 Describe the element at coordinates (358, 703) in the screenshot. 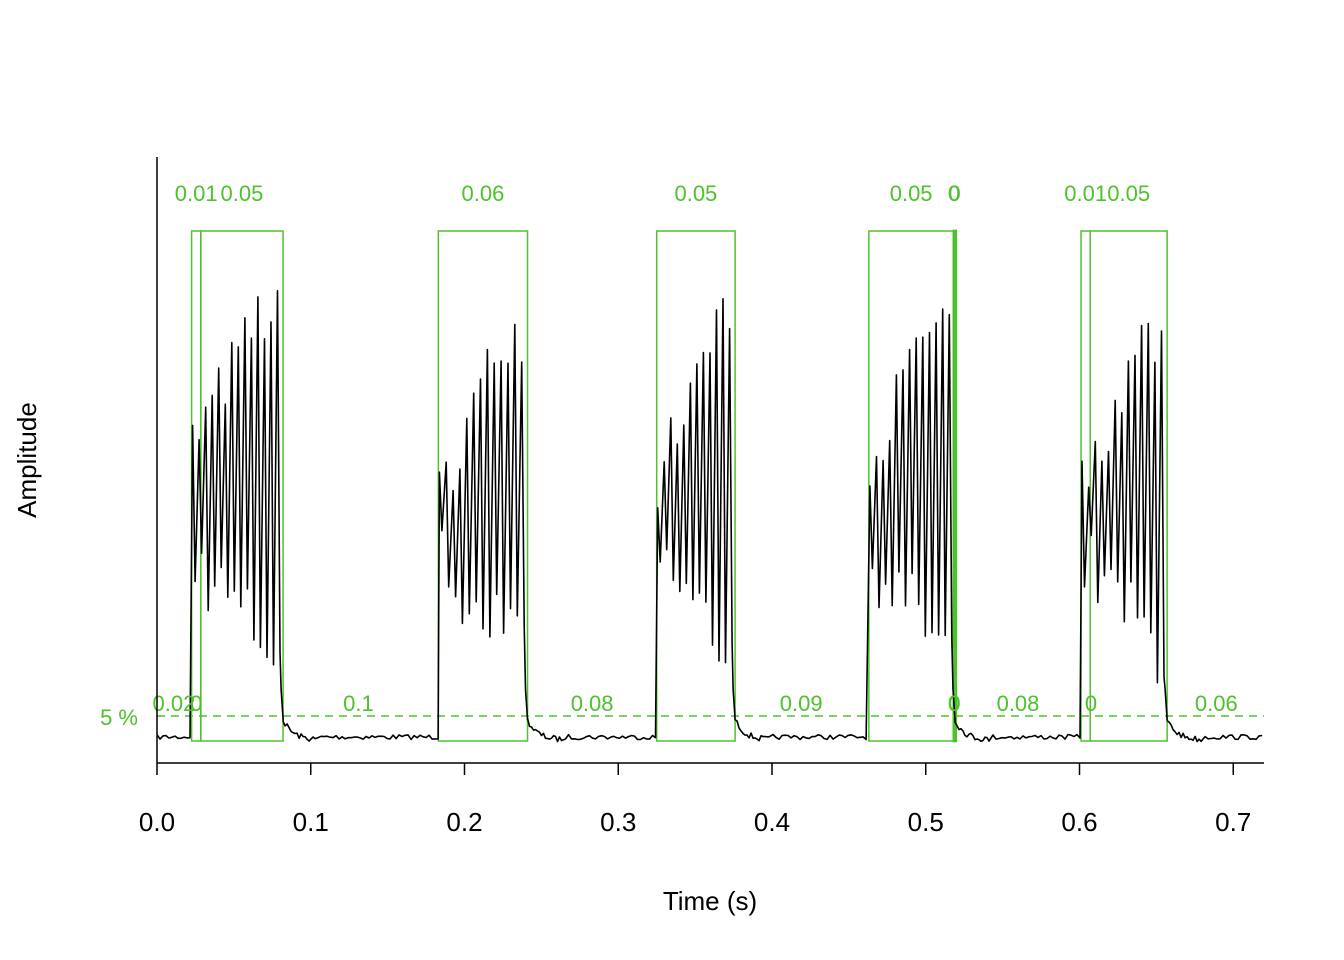

I see `gap-label: 0.1` at that location.